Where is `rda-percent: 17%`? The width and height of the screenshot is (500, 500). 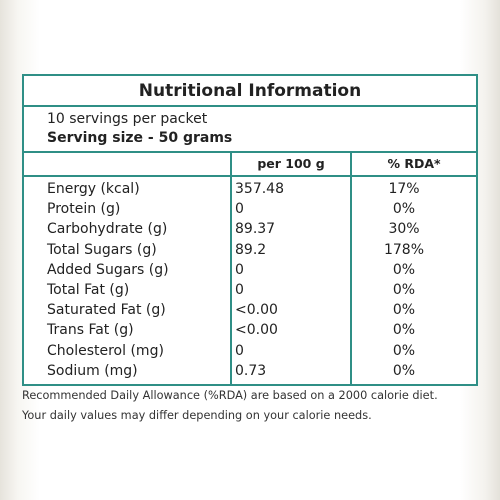
rda-percent: 17% is located at coordinates (404, 189).